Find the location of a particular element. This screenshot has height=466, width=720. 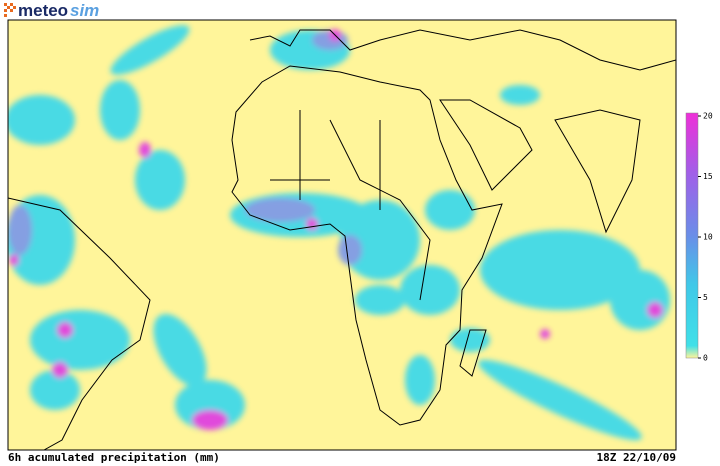

timestamp: 18Z 22/10/09 is located at coordinates (636, 457).